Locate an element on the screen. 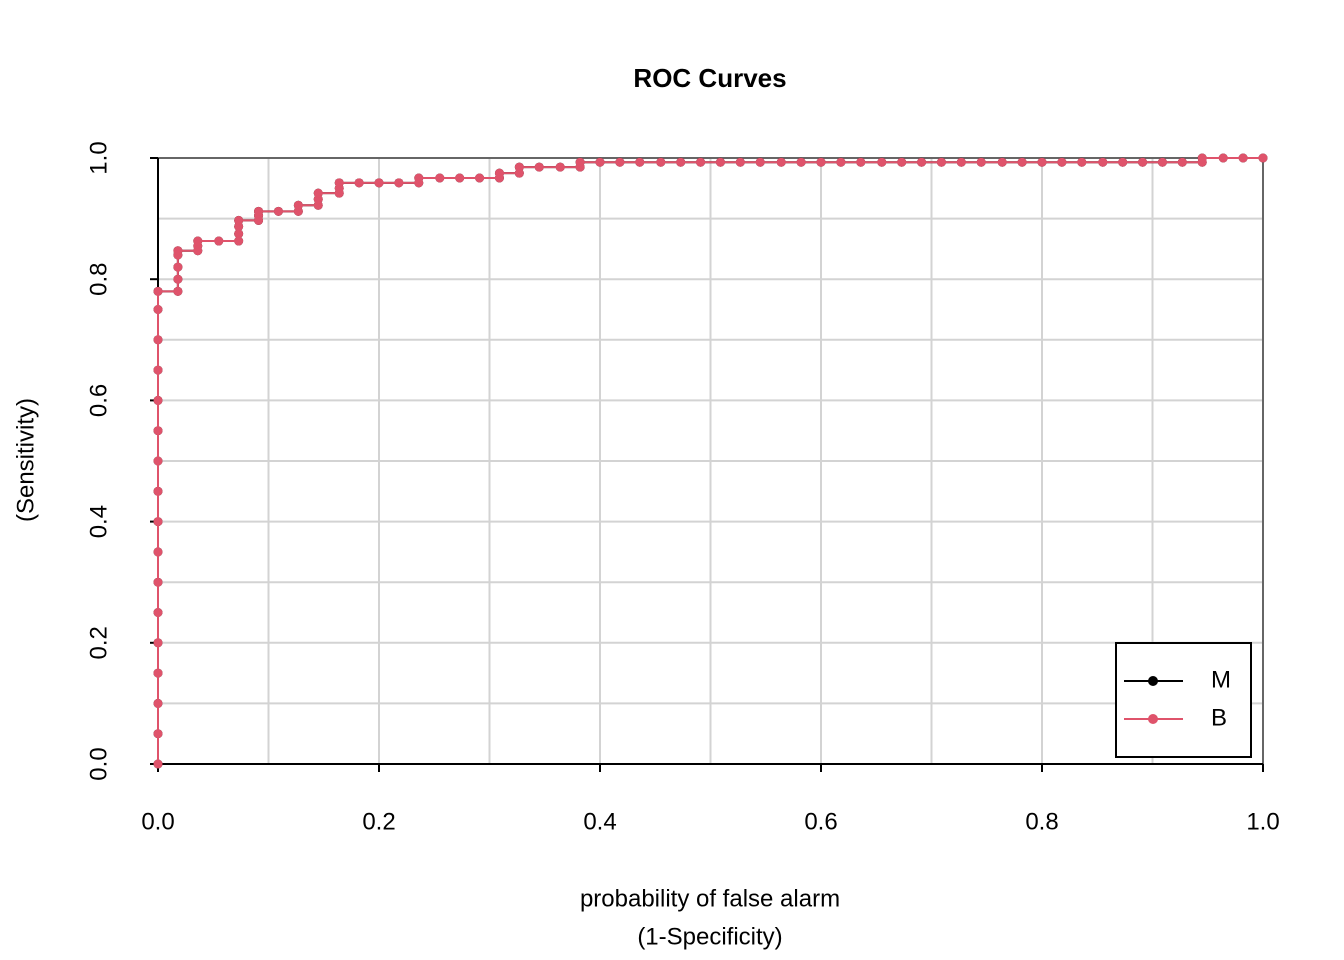  legend-box is located at coordinates (1183, 700).